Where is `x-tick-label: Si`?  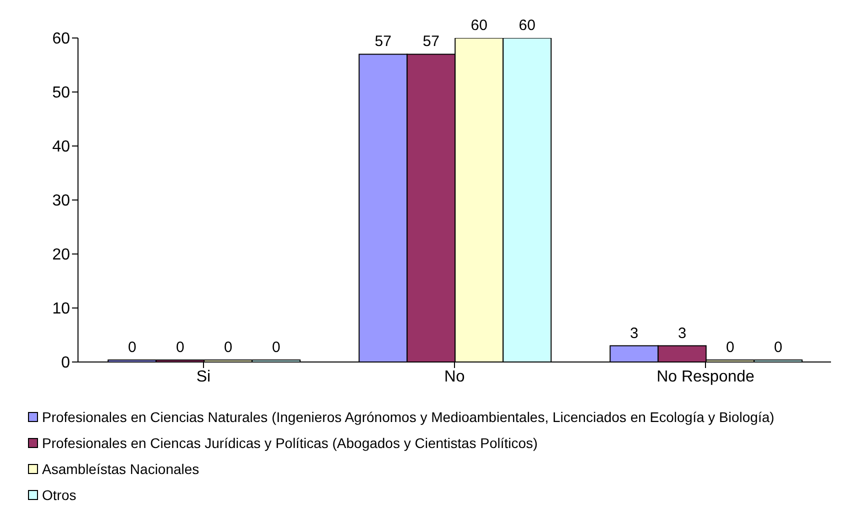 x-tick-label: Si is located at coordinates (203, 377).